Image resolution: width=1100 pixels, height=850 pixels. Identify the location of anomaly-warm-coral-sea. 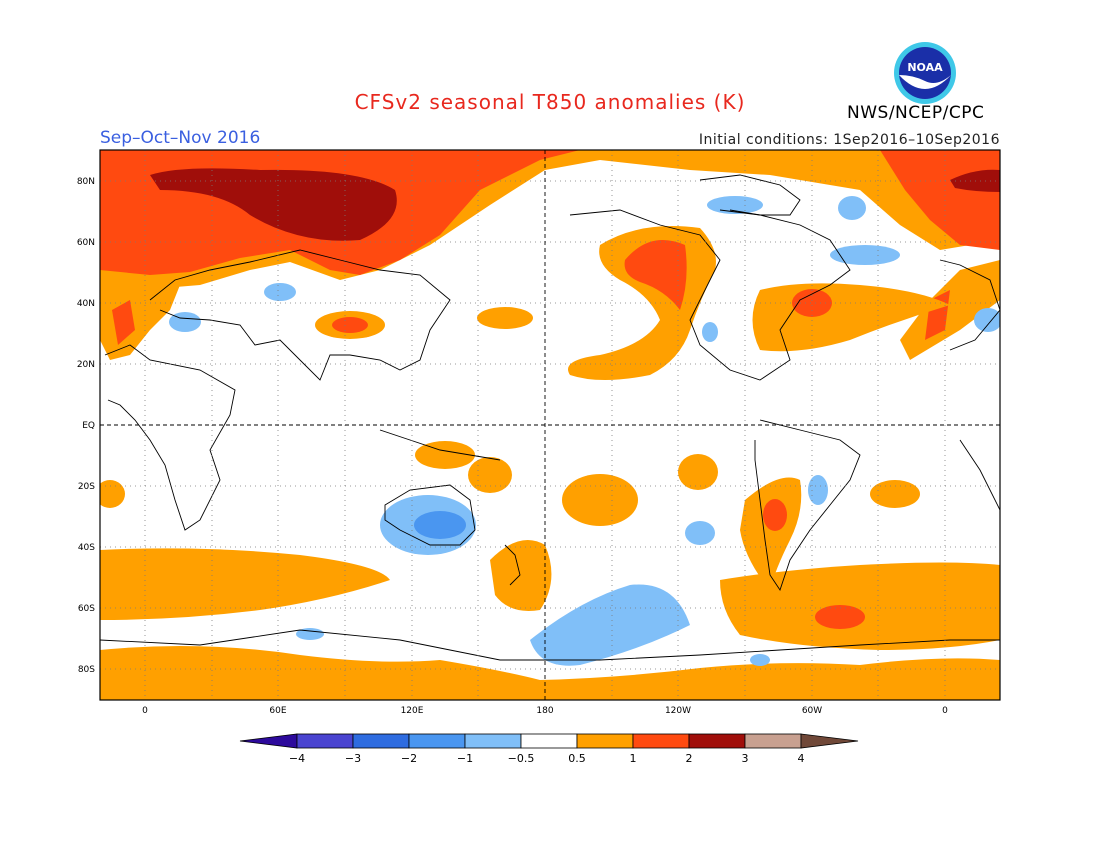
(490, 475).